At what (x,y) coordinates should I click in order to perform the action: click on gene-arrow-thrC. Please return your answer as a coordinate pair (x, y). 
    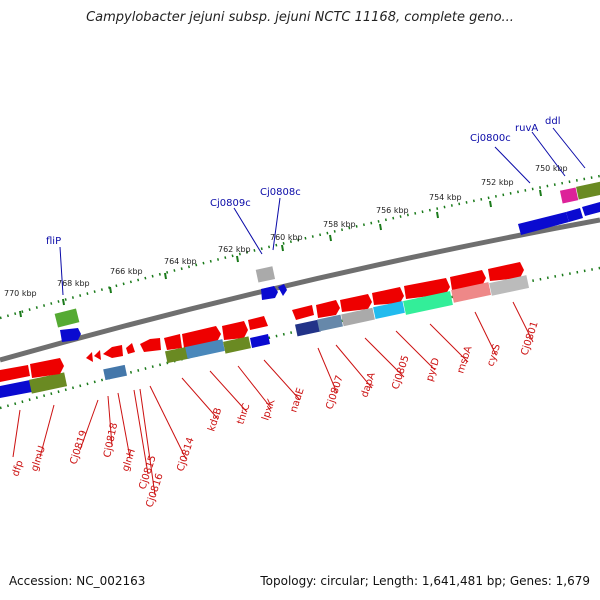
    Looking at the image, I should click on (235, 330).